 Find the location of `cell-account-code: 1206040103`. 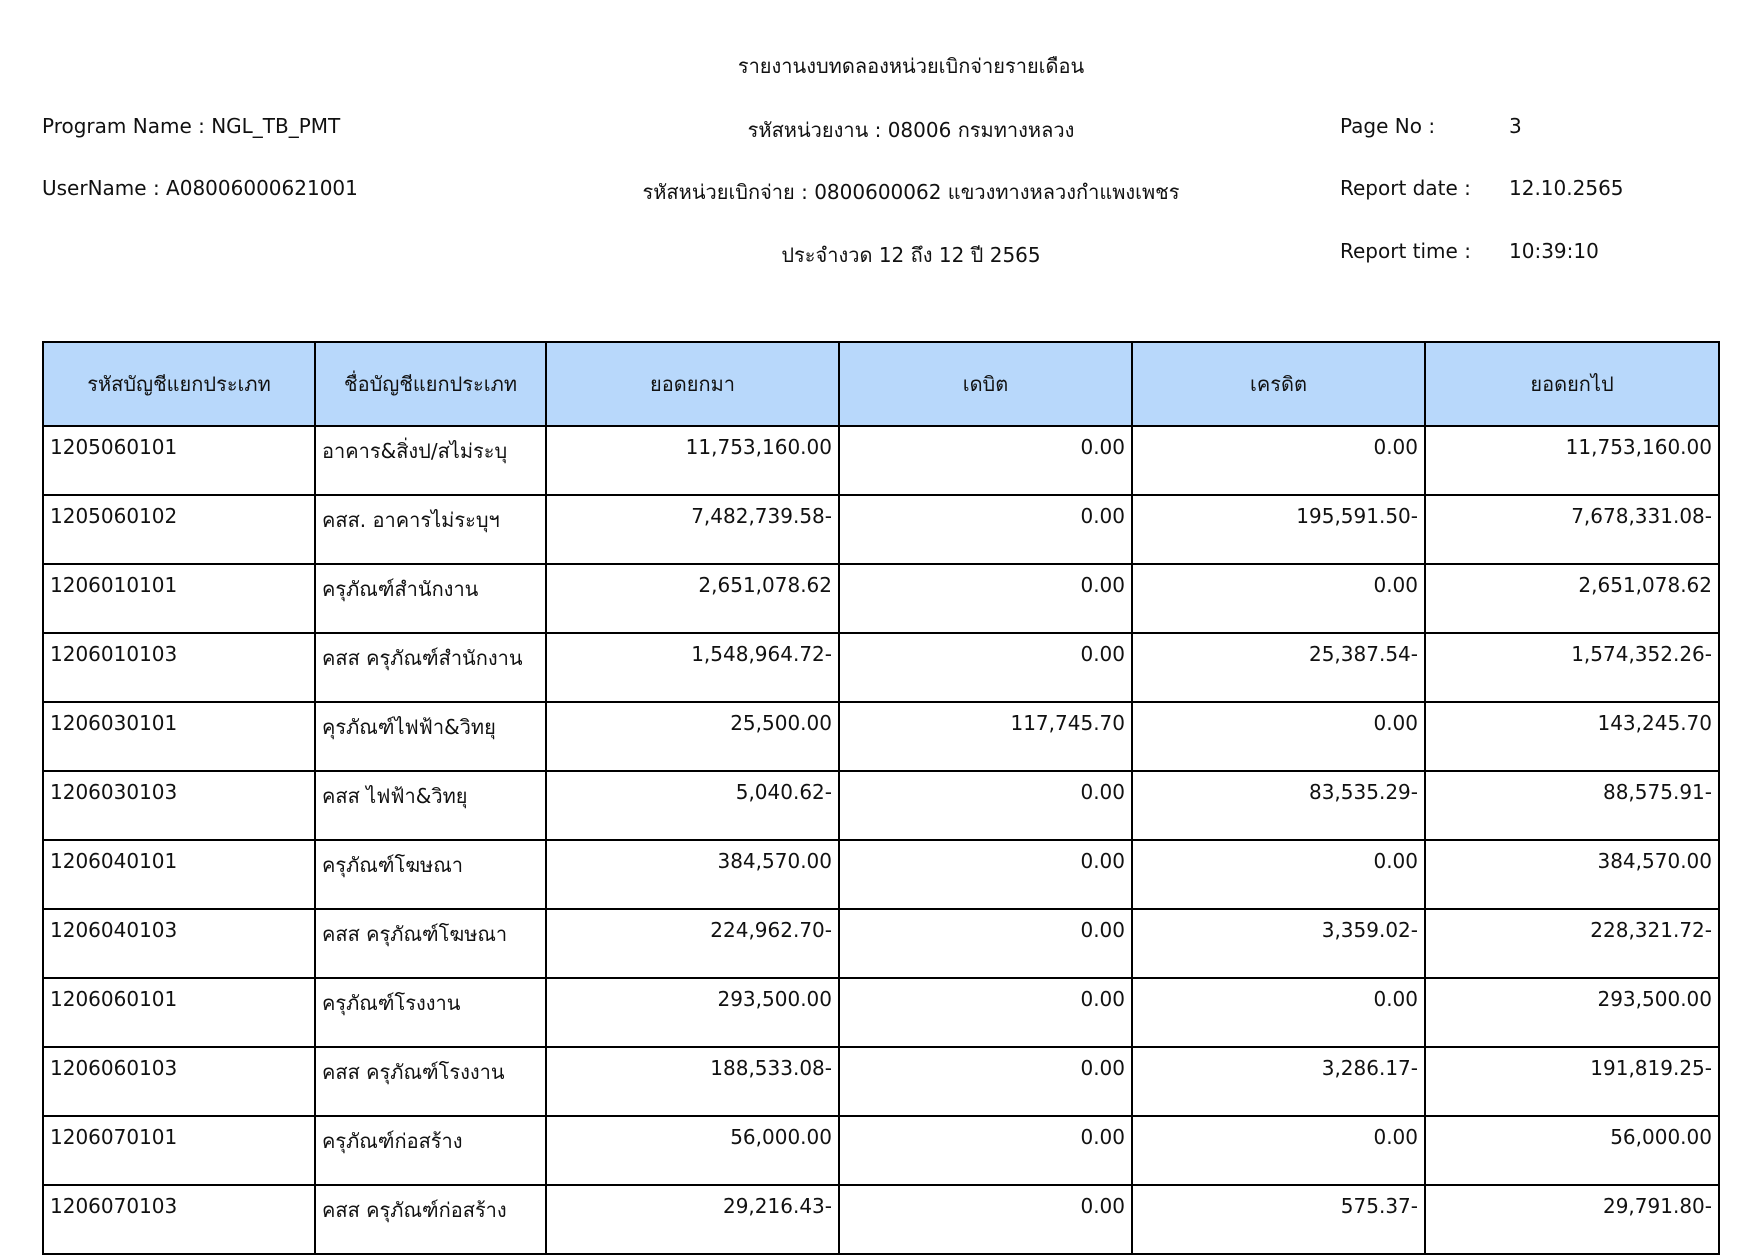

cell-account-code: 1206040103 is located at coordinates (179, 943).